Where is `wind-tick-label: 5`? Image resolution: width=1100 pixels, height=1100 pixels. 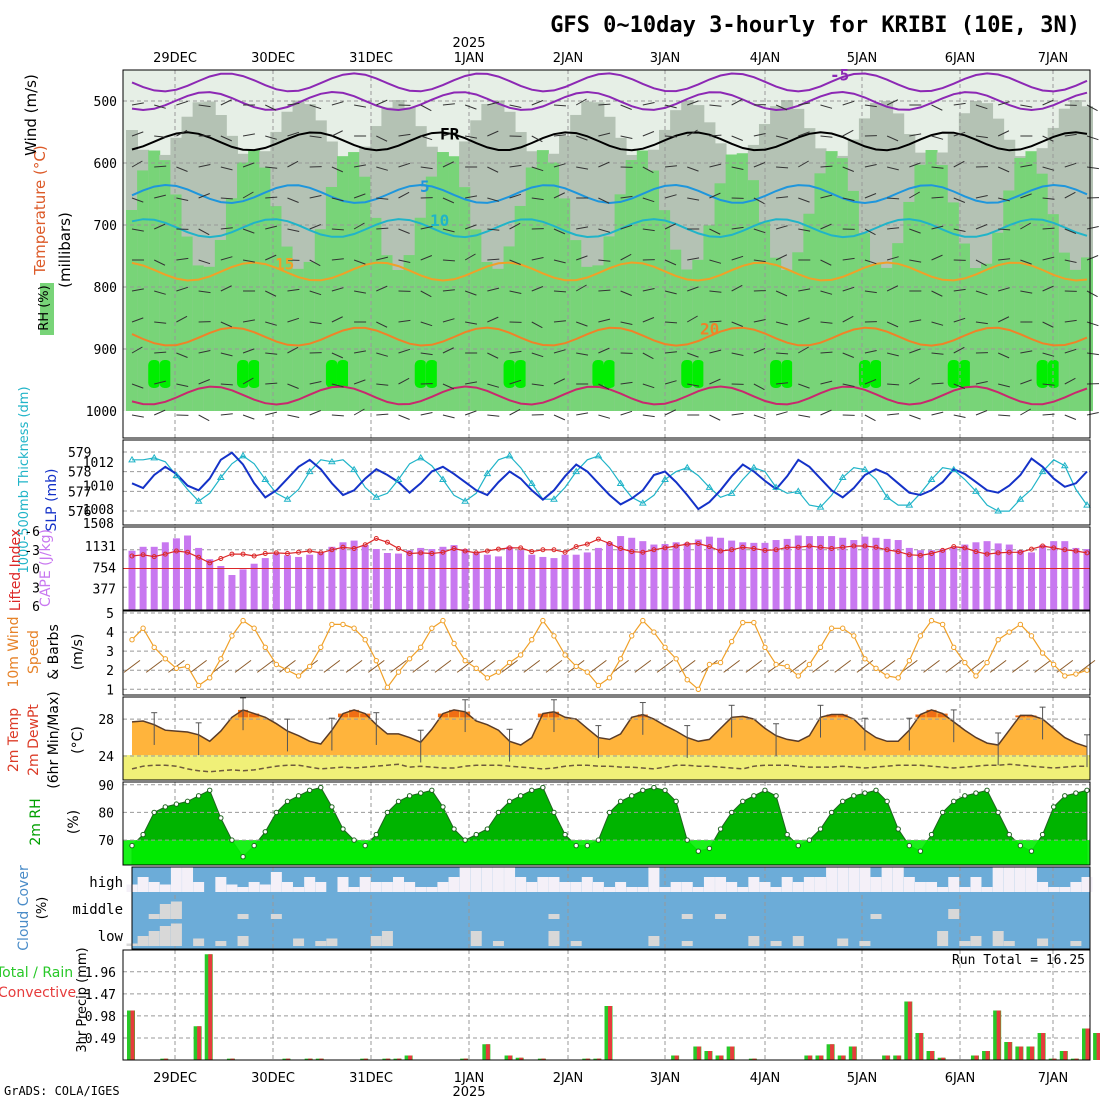 wind-tick-label: 5 is located at coordinates (110, 614).